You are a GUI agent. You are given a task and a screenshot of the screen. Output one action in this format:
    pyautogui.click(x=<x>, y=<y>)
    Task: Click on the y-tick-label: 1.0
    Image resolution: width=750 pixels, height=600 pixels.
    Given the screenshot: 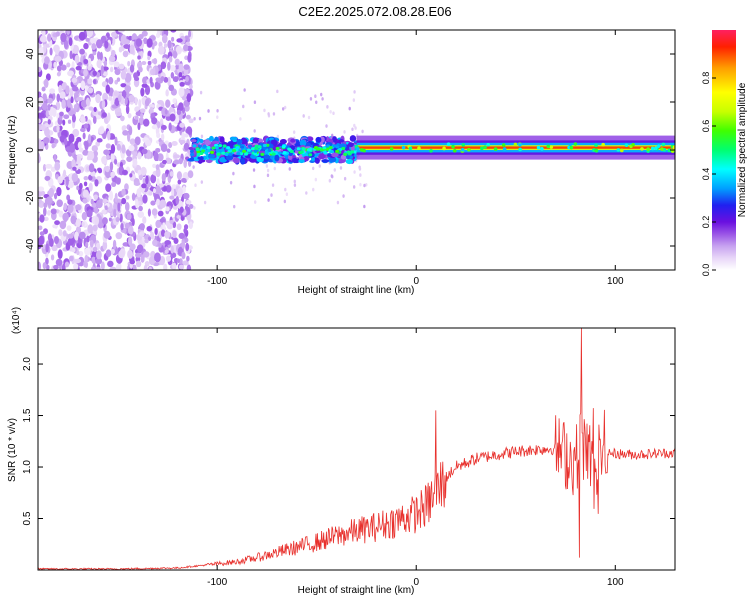 What is the action you would take?
    pyautogui.click(x=27, y=467)
    